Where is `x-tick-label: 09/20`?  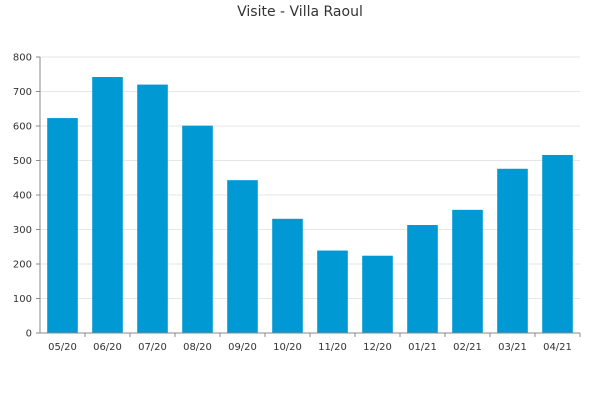 x-tick-label: 09/20 is located at coordinates (242, 347).